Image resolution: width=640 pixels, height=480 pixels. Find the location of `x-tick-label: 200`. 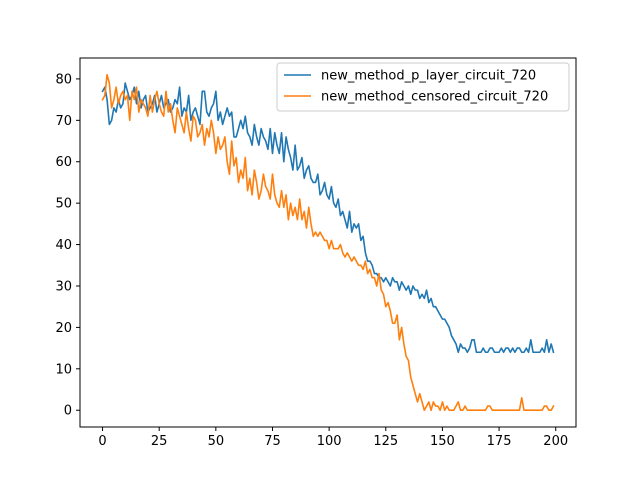

x-tick-label: 200 is located at coordinates (555, 441).